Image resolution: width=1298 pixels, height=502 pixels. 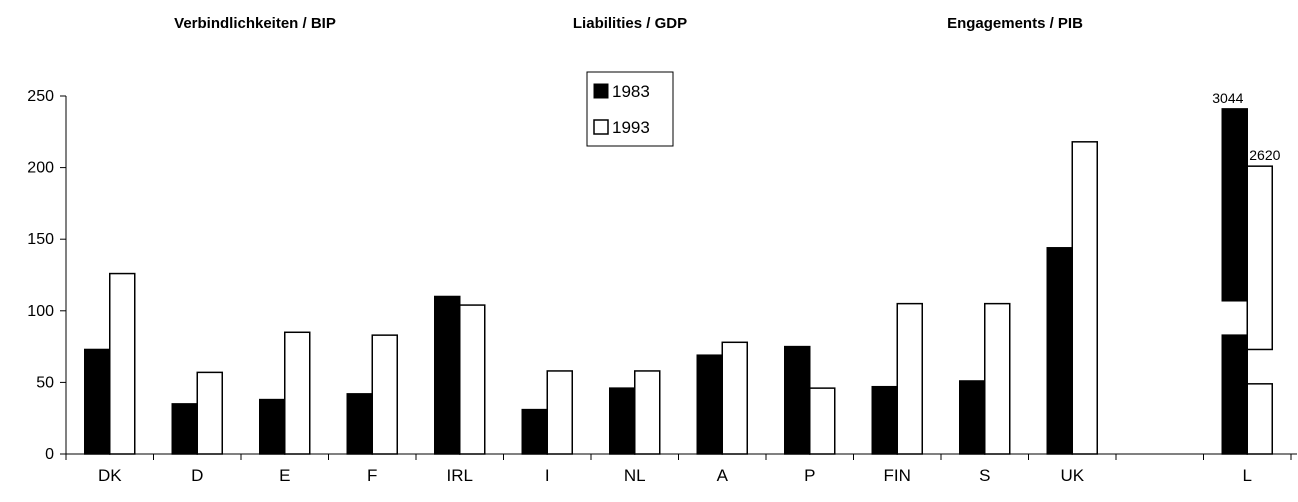 What do you see at coordinates (734, 398) in the screenshot?
I see `bar-1993-A` at bounding box center [734, 398].